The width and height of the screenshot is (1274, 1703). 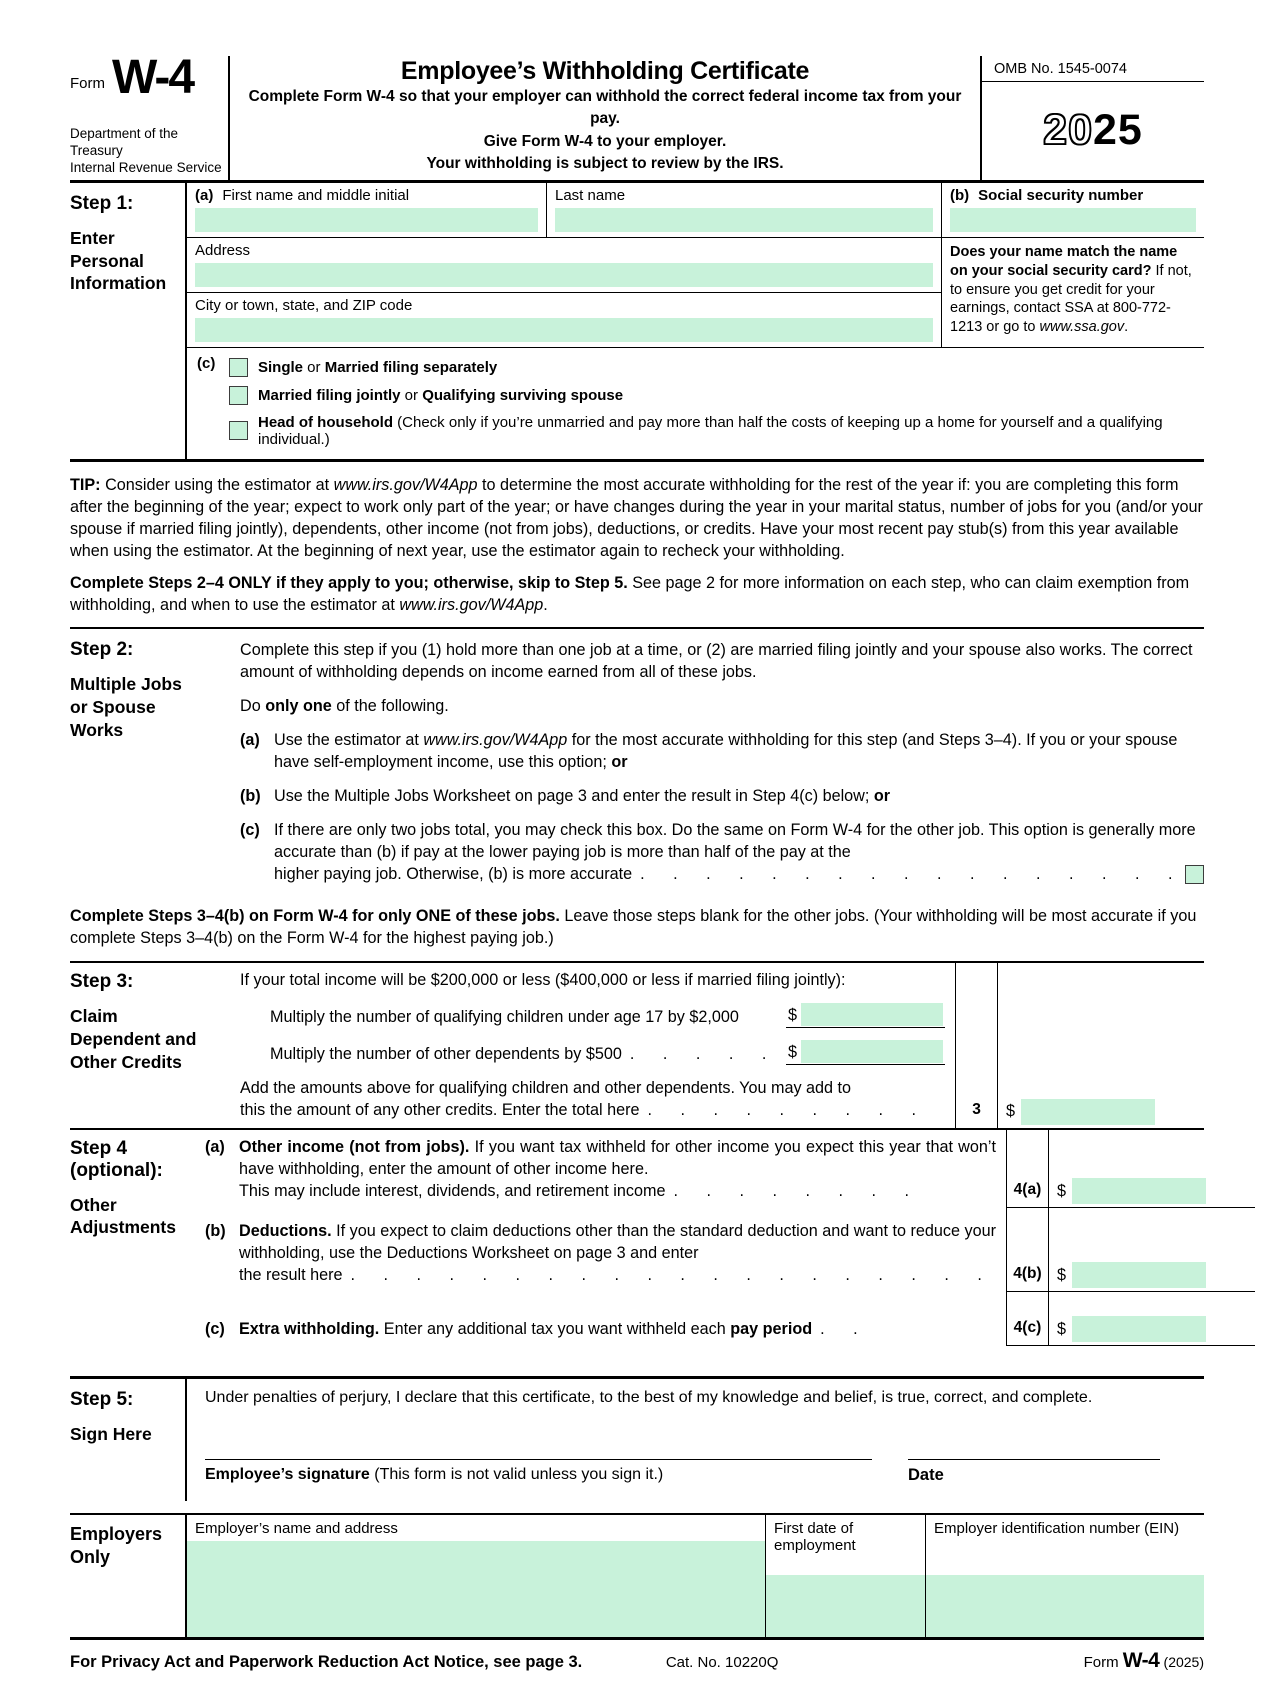 I want to click on step3-sublabel: Claim Dependent and Other Credits, so click(x=133, y=1039).